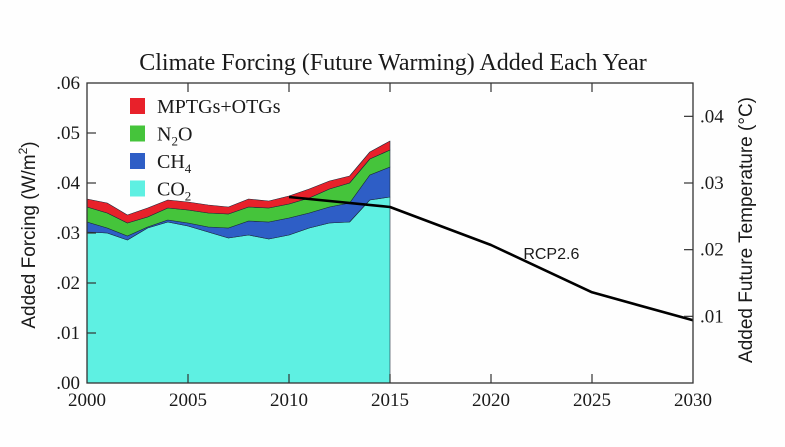 The image size is (785, 447). I want to click on legend-label: MPTGs+OTGs, so click(219, 107).